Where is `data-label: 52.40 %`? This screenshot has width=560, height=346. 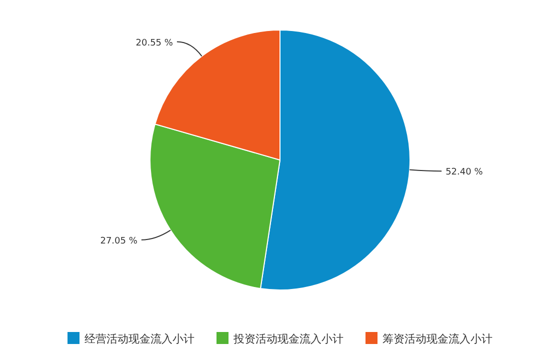
data-label: 52.40 % is located at coordinates (465, 173).